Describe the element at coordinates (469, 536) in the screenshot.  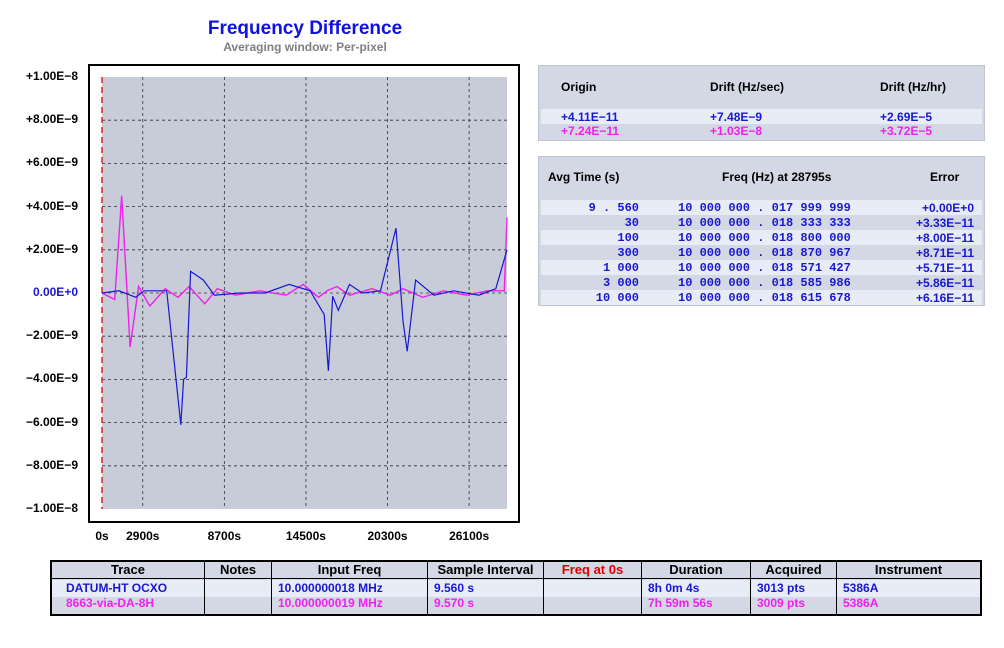
I see `x-tick-label: 26100s` at that location.